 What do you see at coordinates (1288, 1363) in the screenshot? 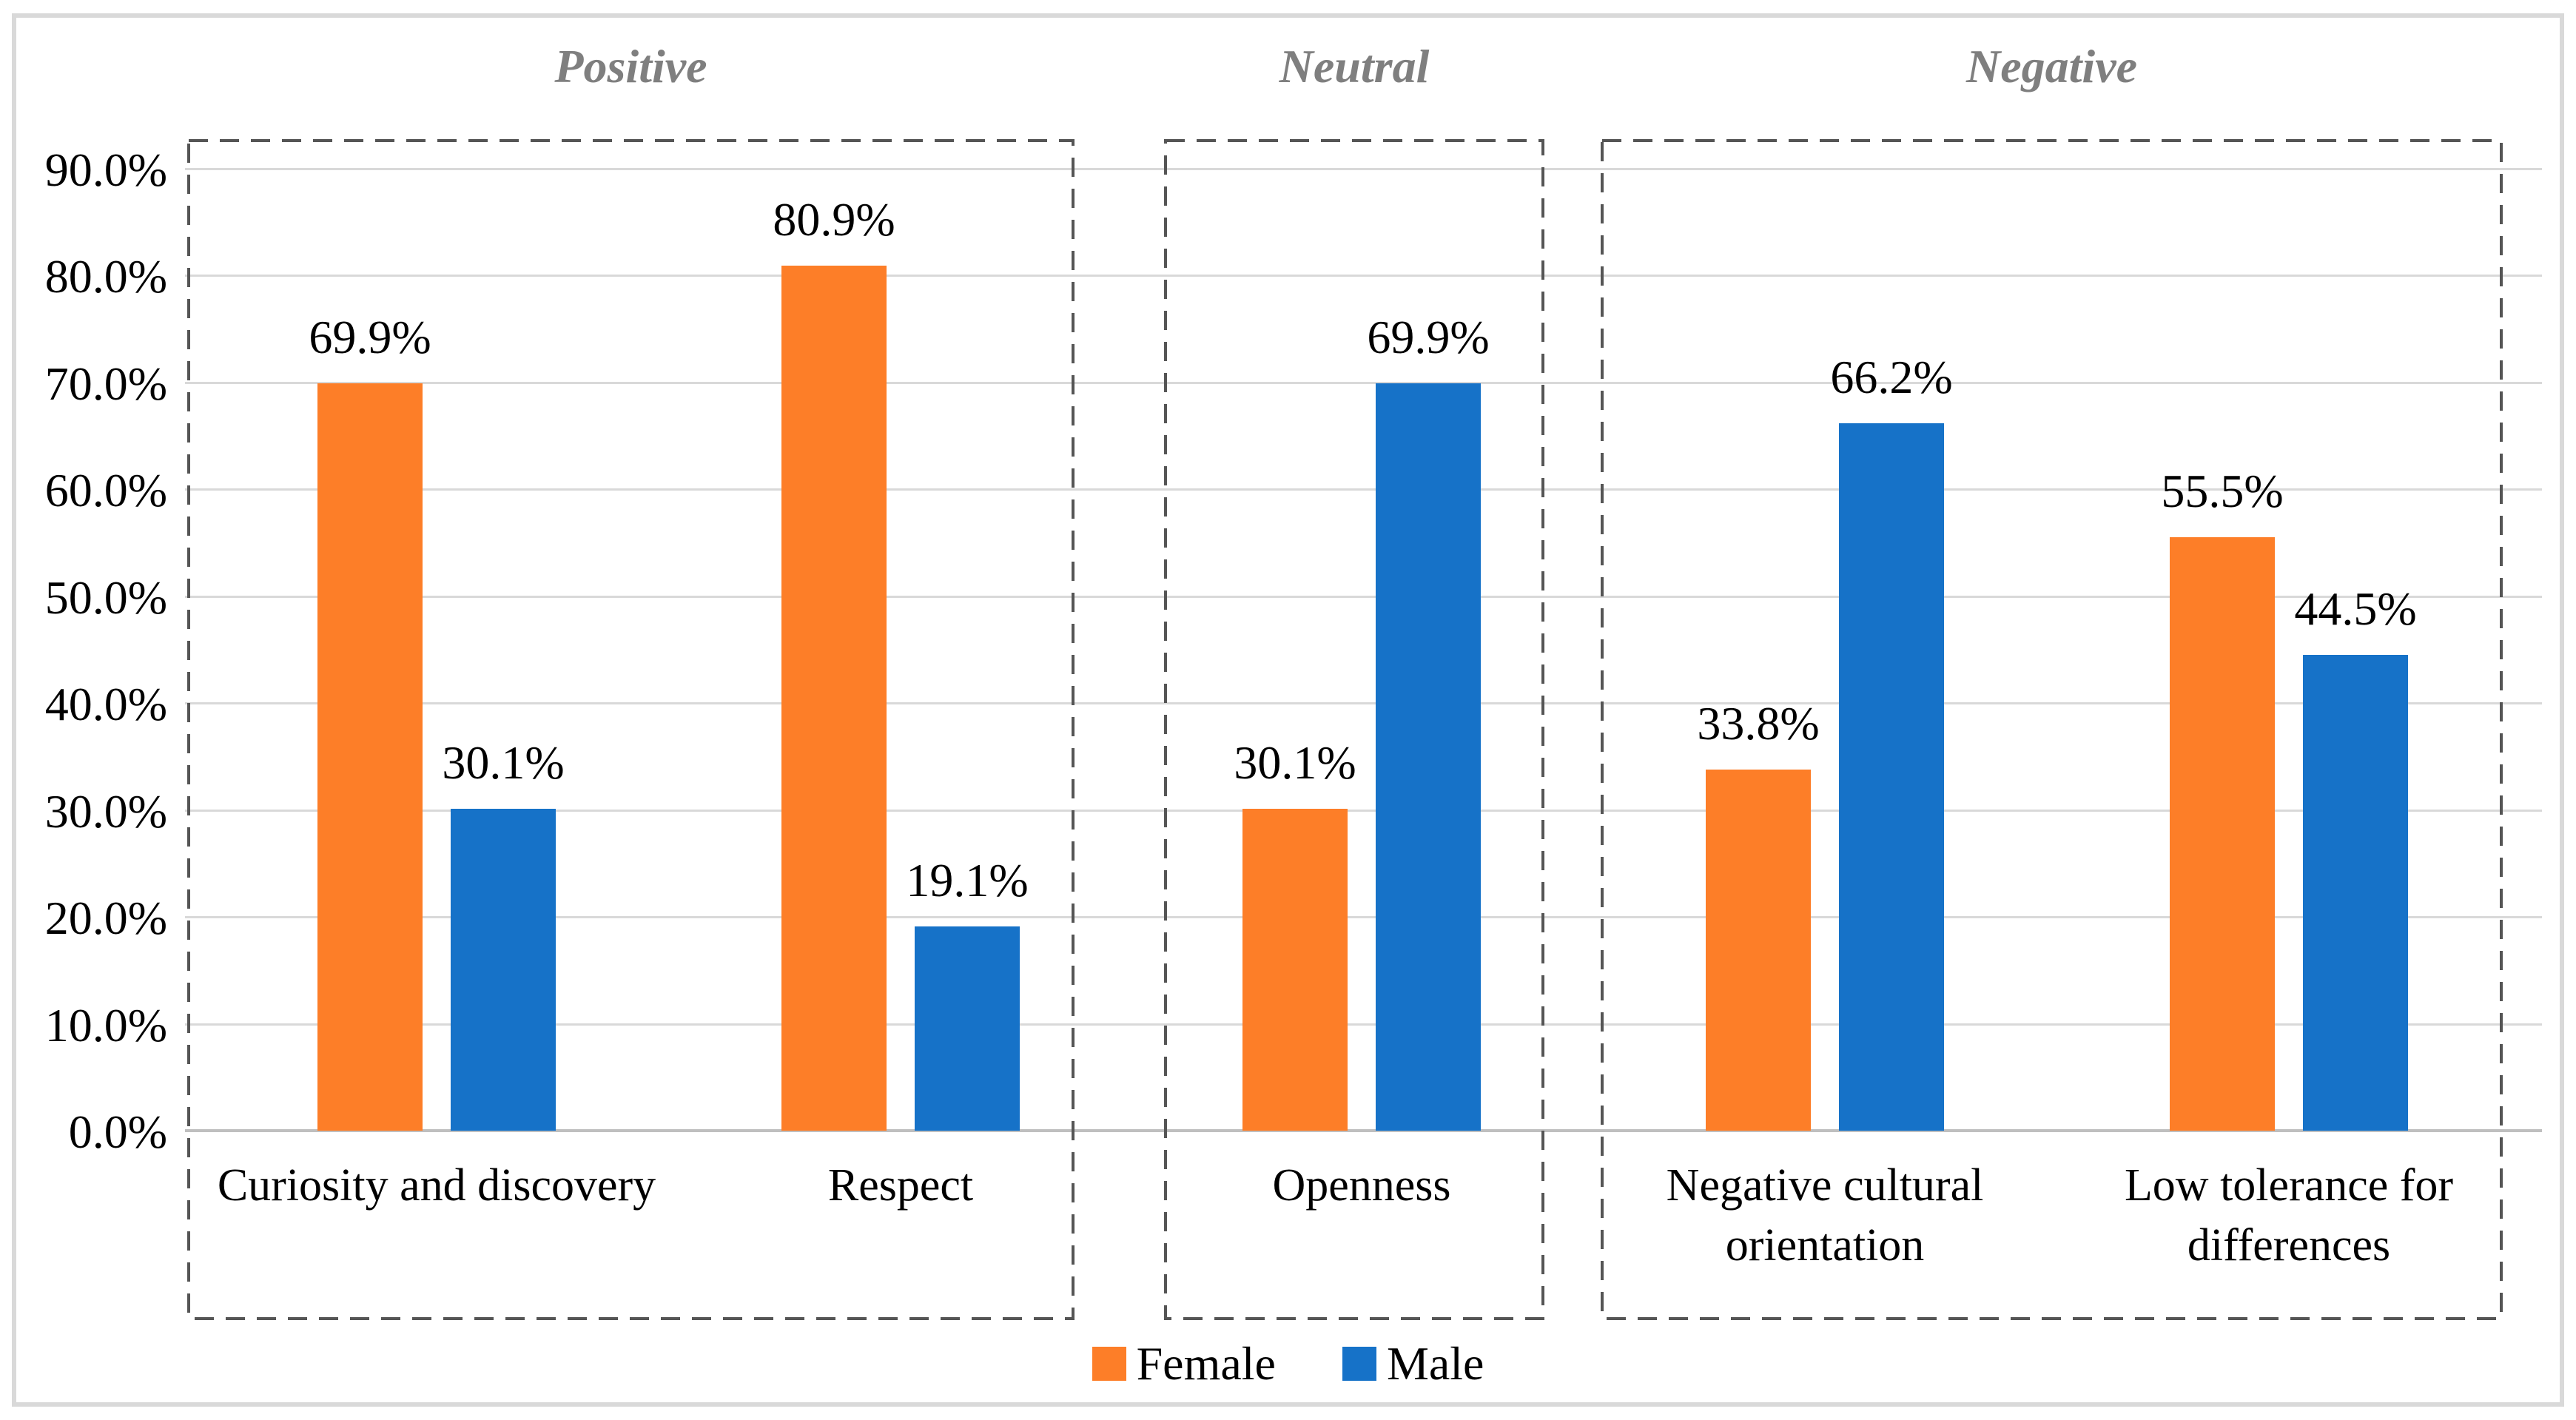
I see `legend: Female Male` at bounding box center [1288, 1363].